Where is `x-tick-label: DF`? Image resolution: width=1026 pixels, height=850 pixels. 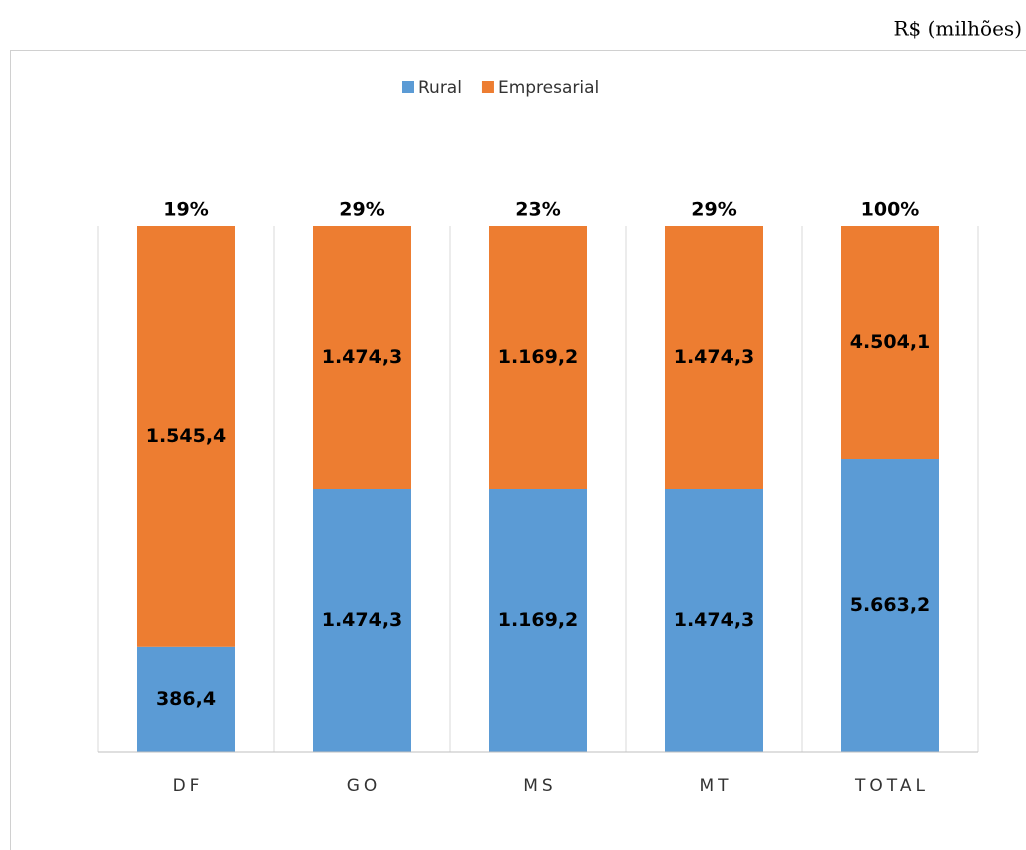 x-tick-label: DF is located at coordinates (188, 786).